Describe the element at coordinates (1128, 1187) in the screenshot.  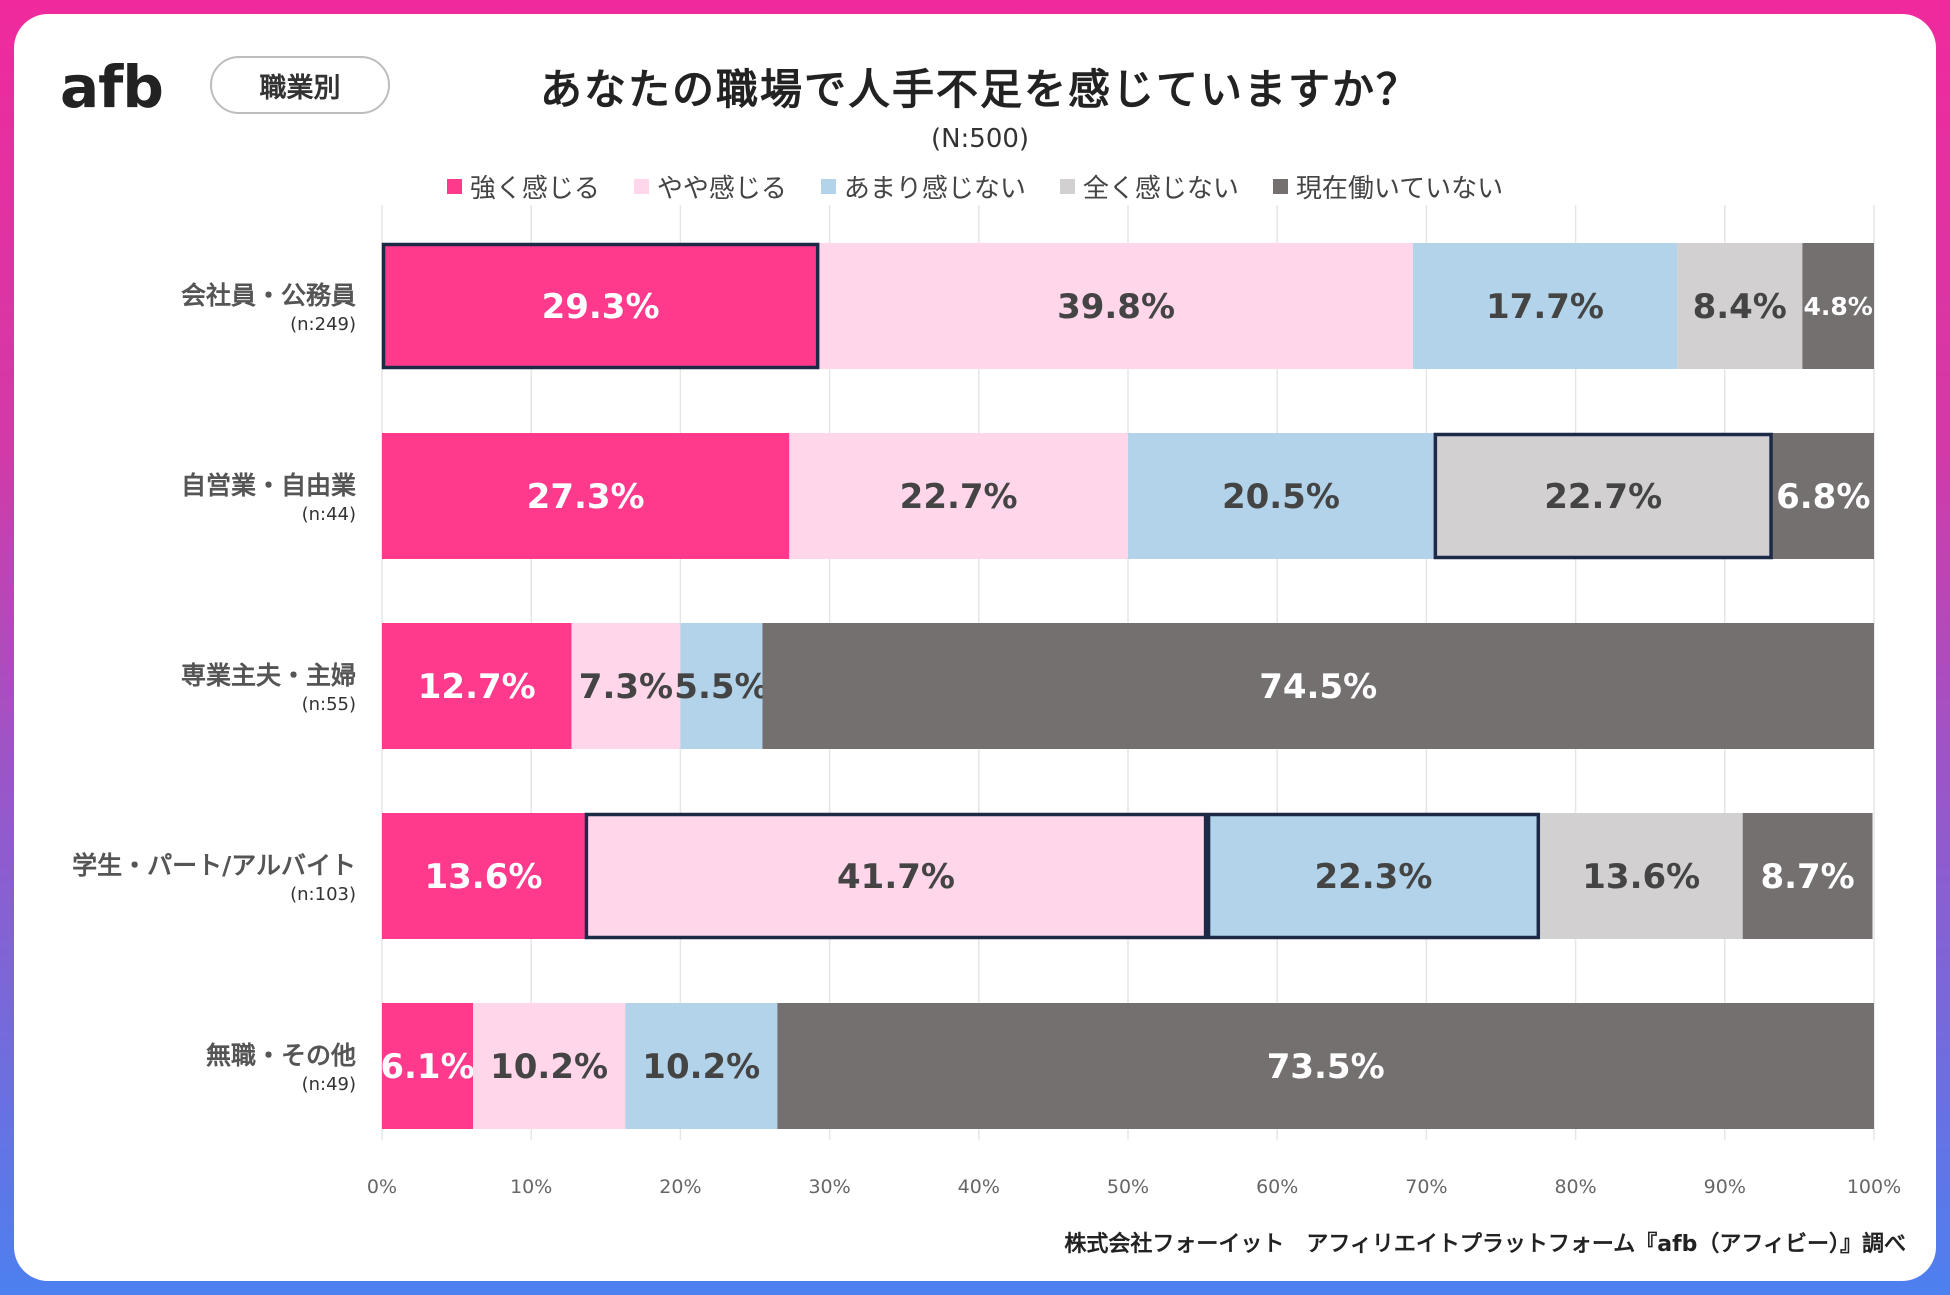
I see `x-tick-label: 50%` at that location.